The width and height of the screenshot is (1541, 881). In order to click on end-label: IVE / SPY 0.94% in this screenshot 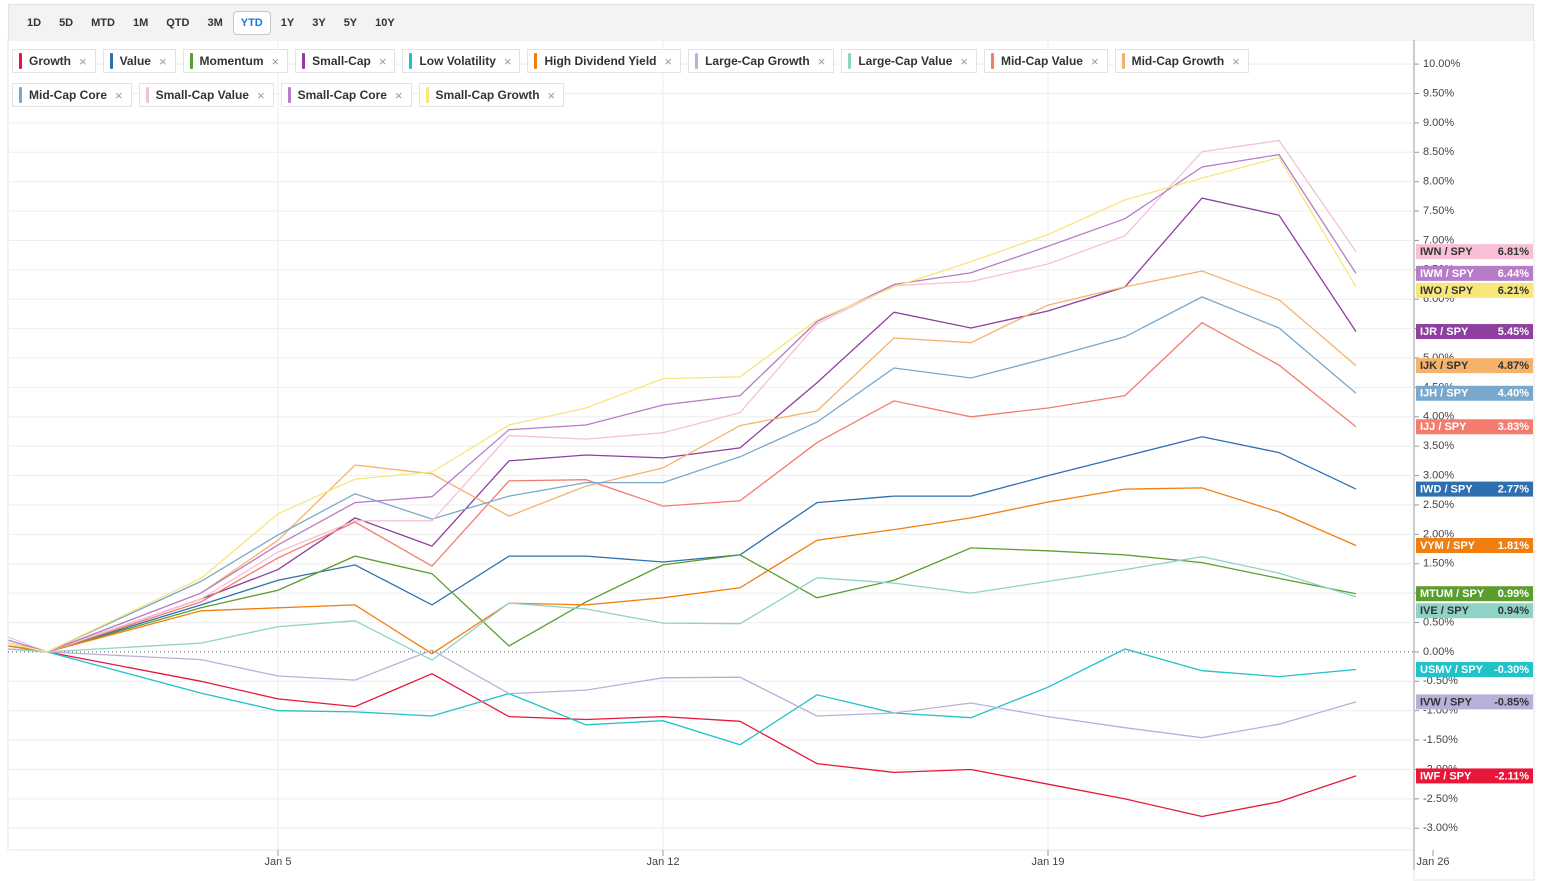, I will do `click(1474, 611)`.